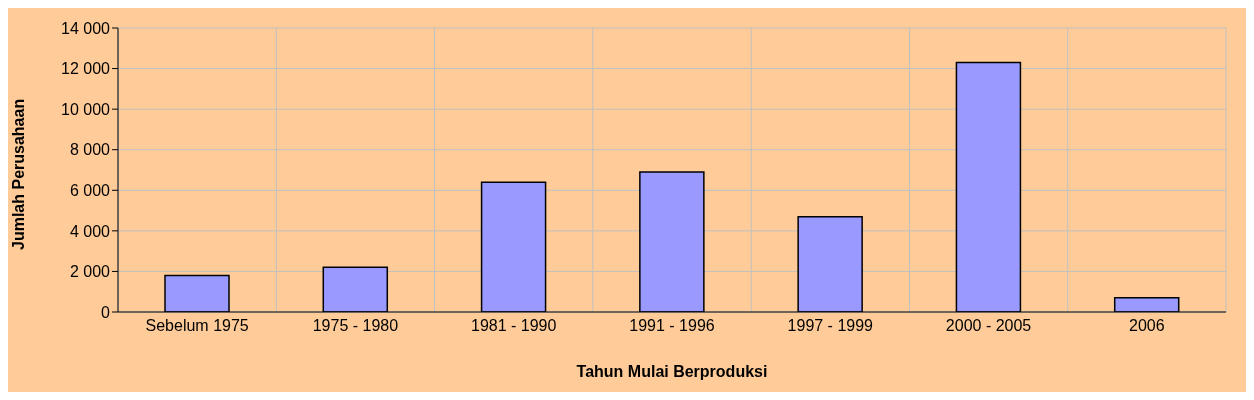  What do you see at coordinates (90, 272) in the screenshot?
I see `y-tick-label: 2 000` at bounding box center [90, 272].